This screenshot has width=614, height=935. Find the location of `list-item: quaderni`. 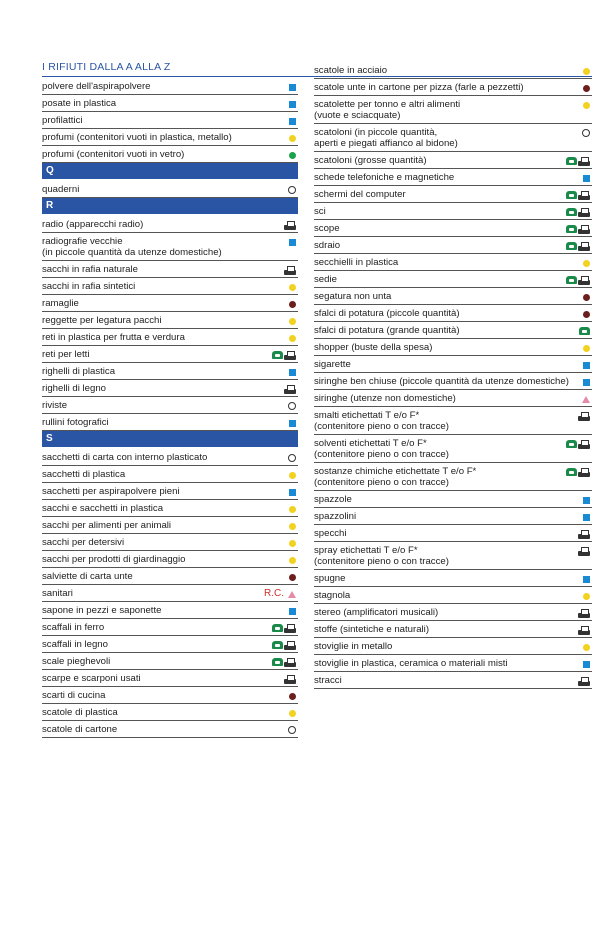

list-item: quaderni is located at coordinates (170, 189).